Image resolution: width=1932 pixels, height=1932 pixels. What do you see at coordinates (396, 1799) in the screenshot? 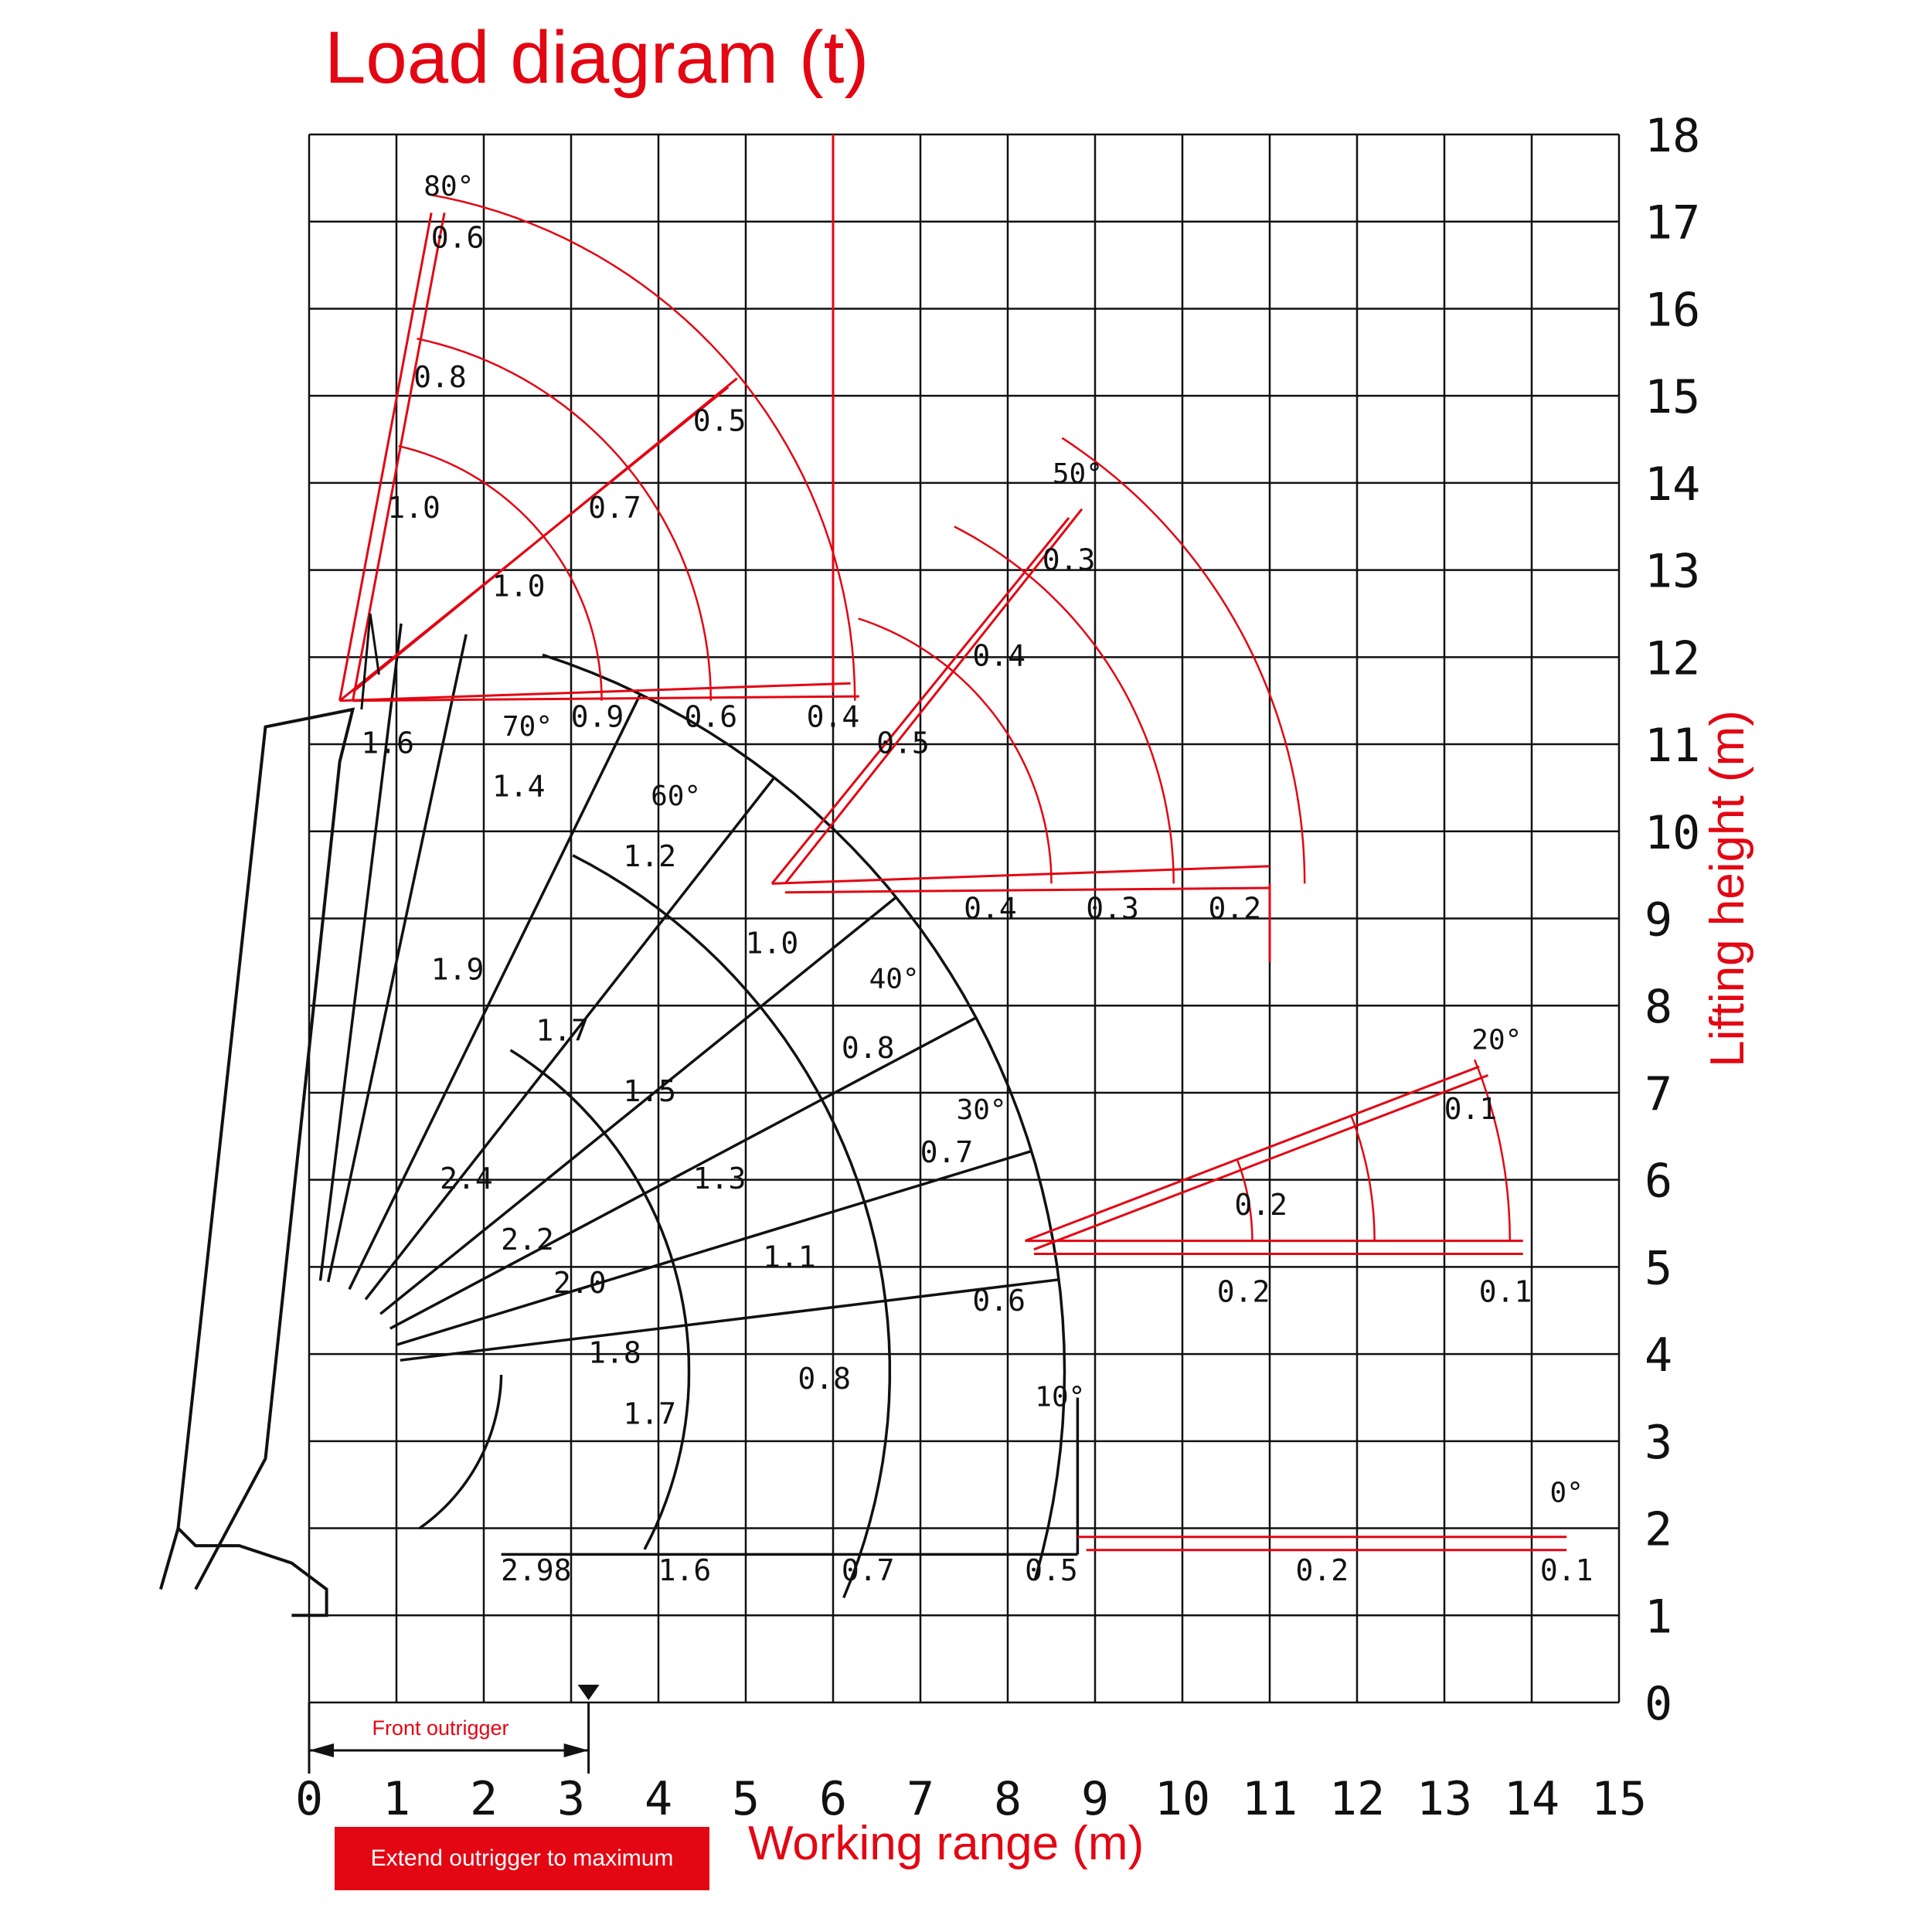
I see `x-tick-label: 1` at bounding box center [396, 1799].